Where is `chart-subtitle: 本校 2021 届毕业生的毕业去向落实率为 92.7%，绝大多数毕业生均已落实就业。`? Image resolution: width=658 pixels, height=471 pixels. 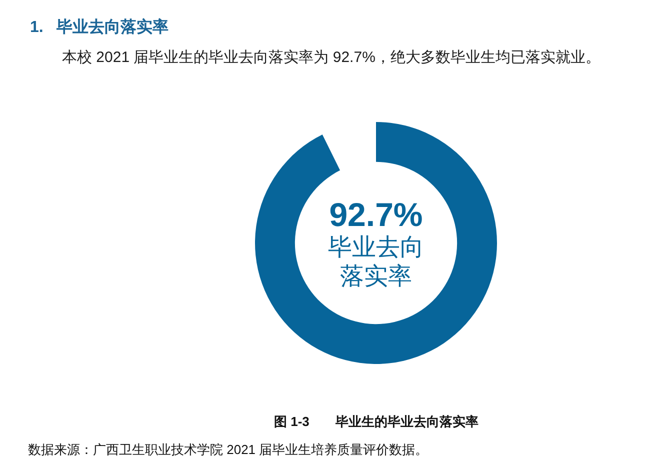
chart-subtitle: 本校 2021 届毕业生的毕业去向落实率为 92.7%，绝大多数毕业生均已落实就业。 is located at coordinates (331, 57).